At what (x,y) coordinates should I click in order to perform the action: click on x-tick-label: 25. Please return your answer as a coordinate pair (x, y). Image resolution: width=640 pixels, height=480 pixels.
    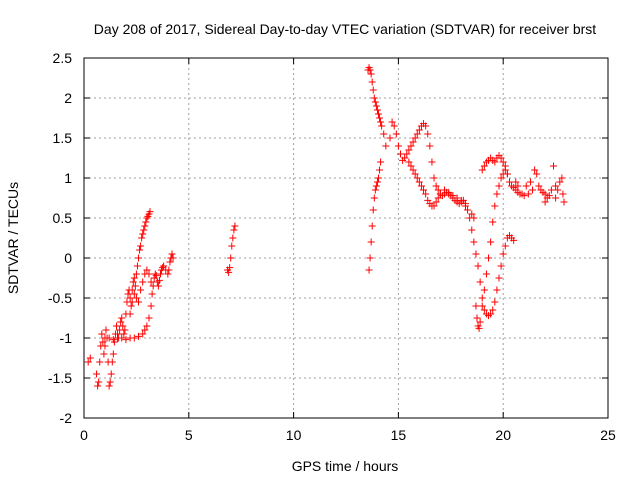
    Looking at the image, I should click on (608, 435).